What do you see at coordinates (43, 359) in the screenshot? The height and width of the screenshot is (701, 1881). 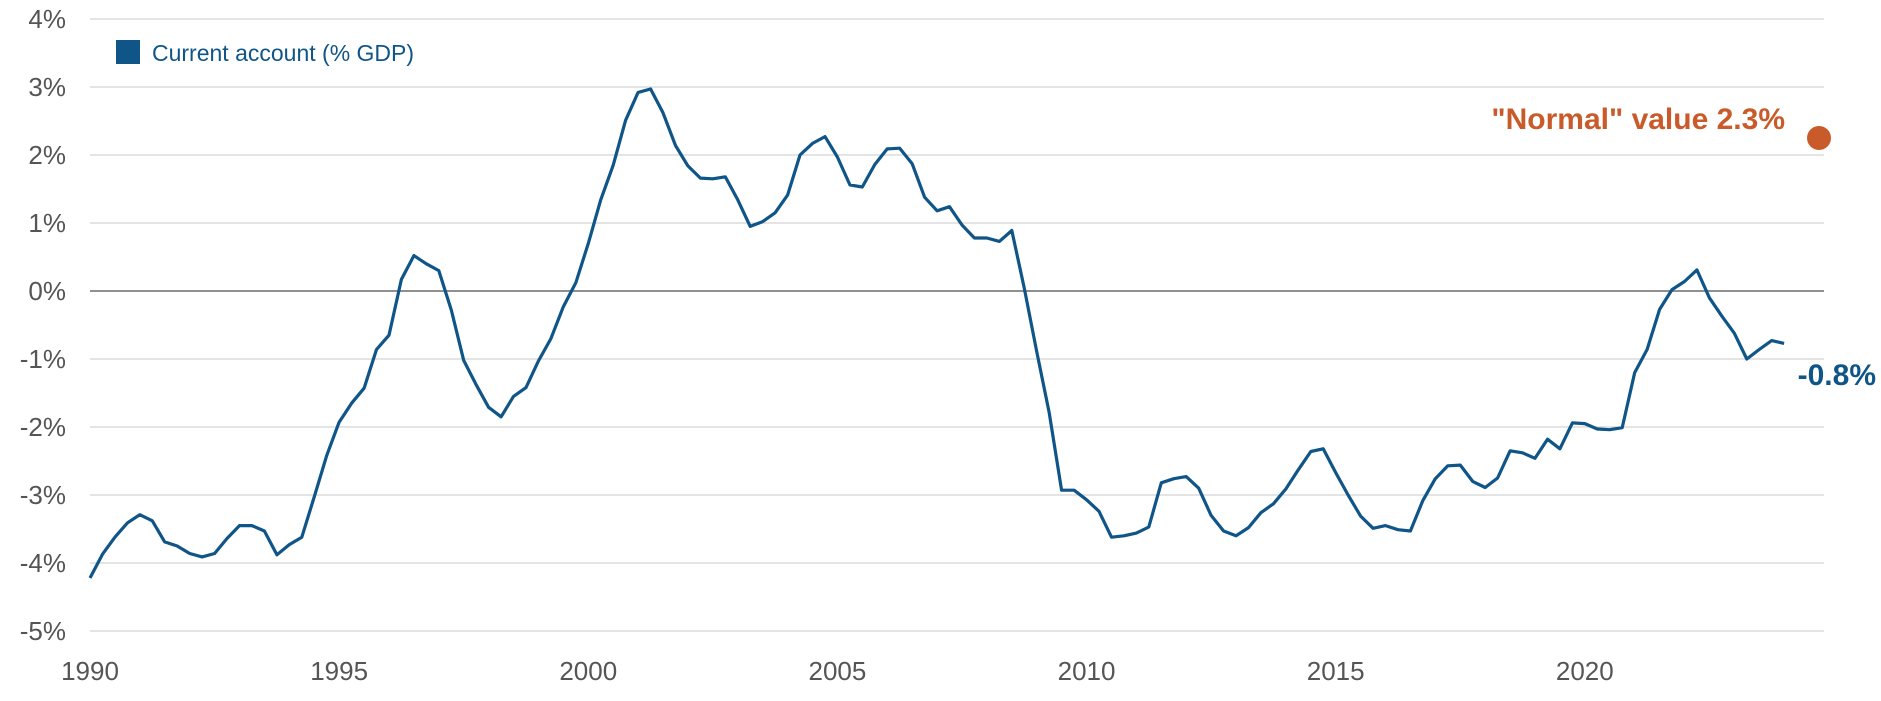 I see `y-tick-label: -1%` at bounding box center [43, 359].